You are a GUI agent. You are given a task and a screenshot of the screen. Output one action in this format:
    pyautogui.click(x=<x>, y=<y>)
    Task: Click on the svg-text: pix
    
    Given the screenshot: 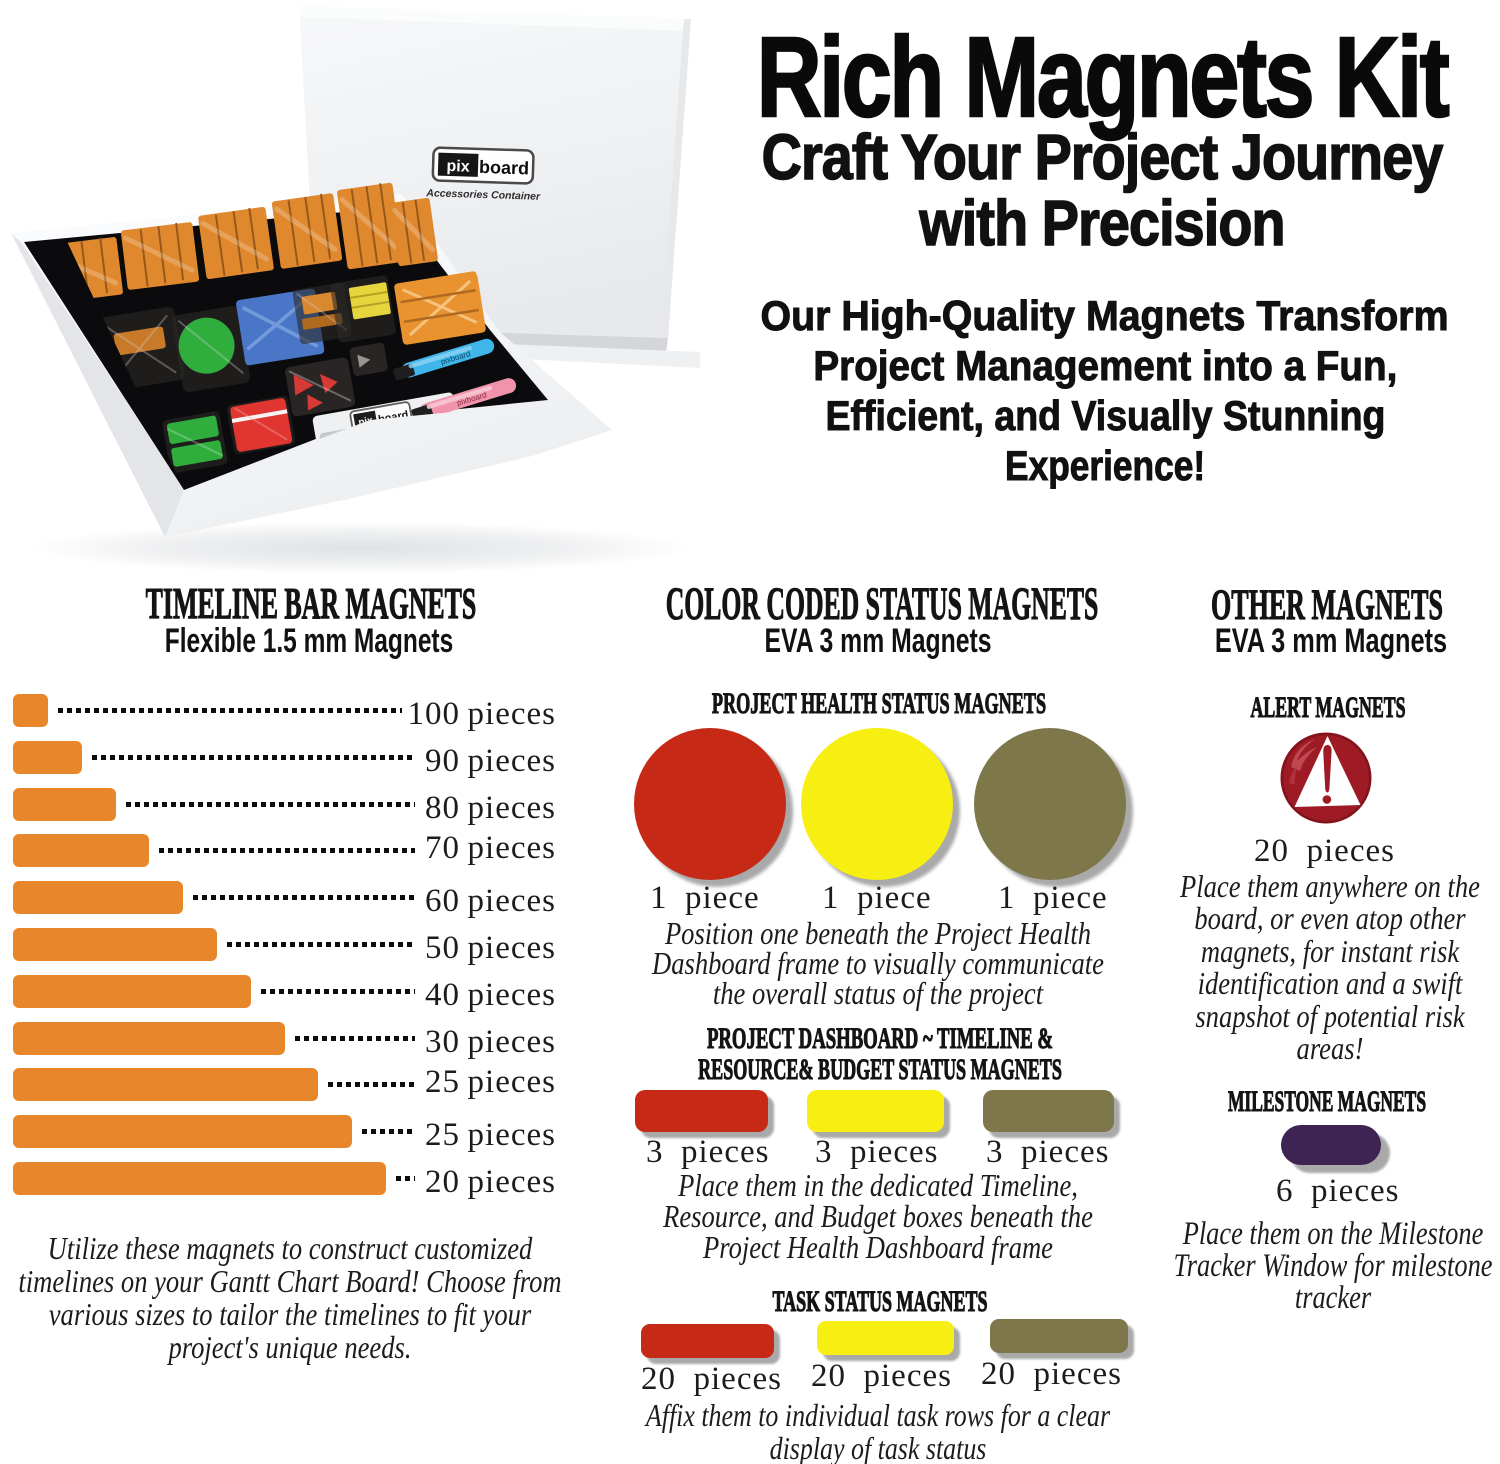 What is the action you would take?
    pyautogui.click(x=458, y=167)
    